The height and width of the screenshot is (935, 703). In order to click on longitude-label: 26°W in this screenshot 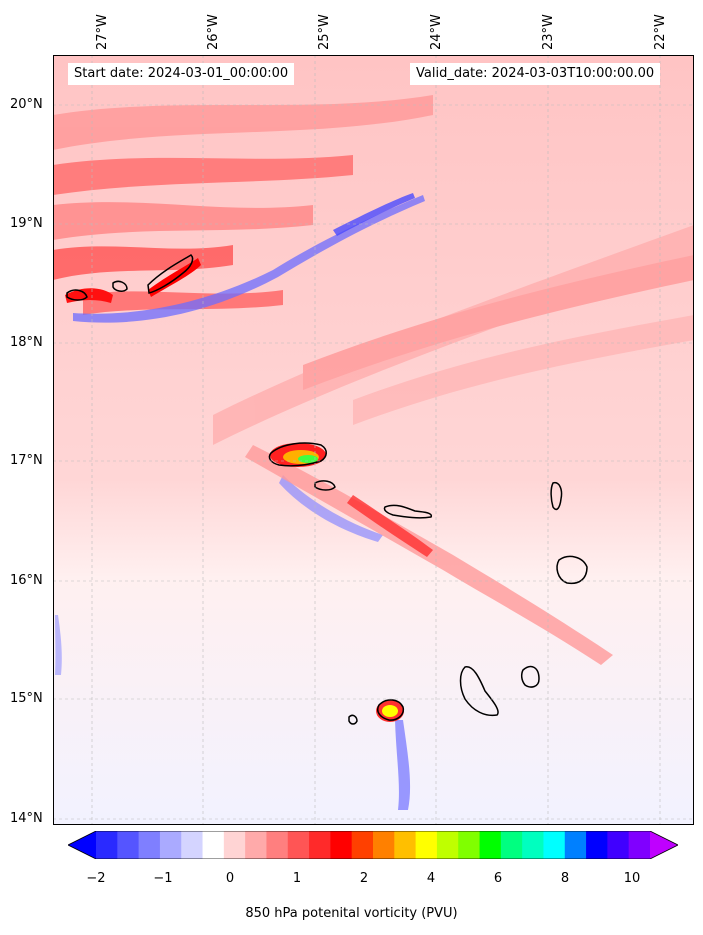, I will do `click(213, 32)`.